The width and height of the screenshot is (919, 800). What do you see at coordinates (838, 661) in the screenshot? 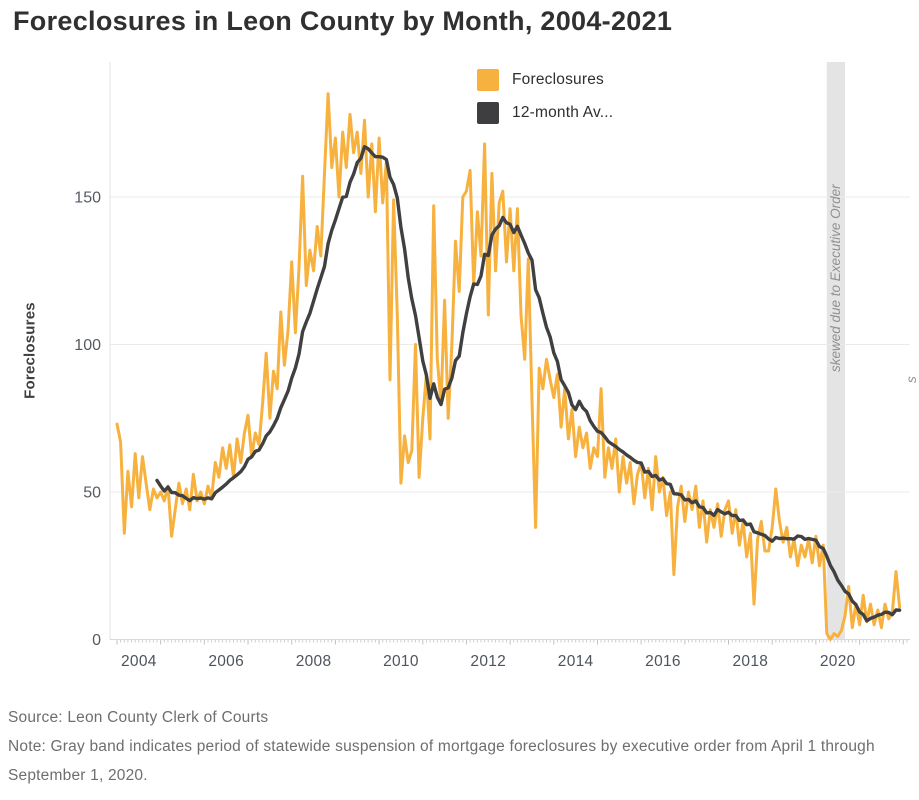
I see `x-tick-label: 2020` at bounding box center [838, 661].